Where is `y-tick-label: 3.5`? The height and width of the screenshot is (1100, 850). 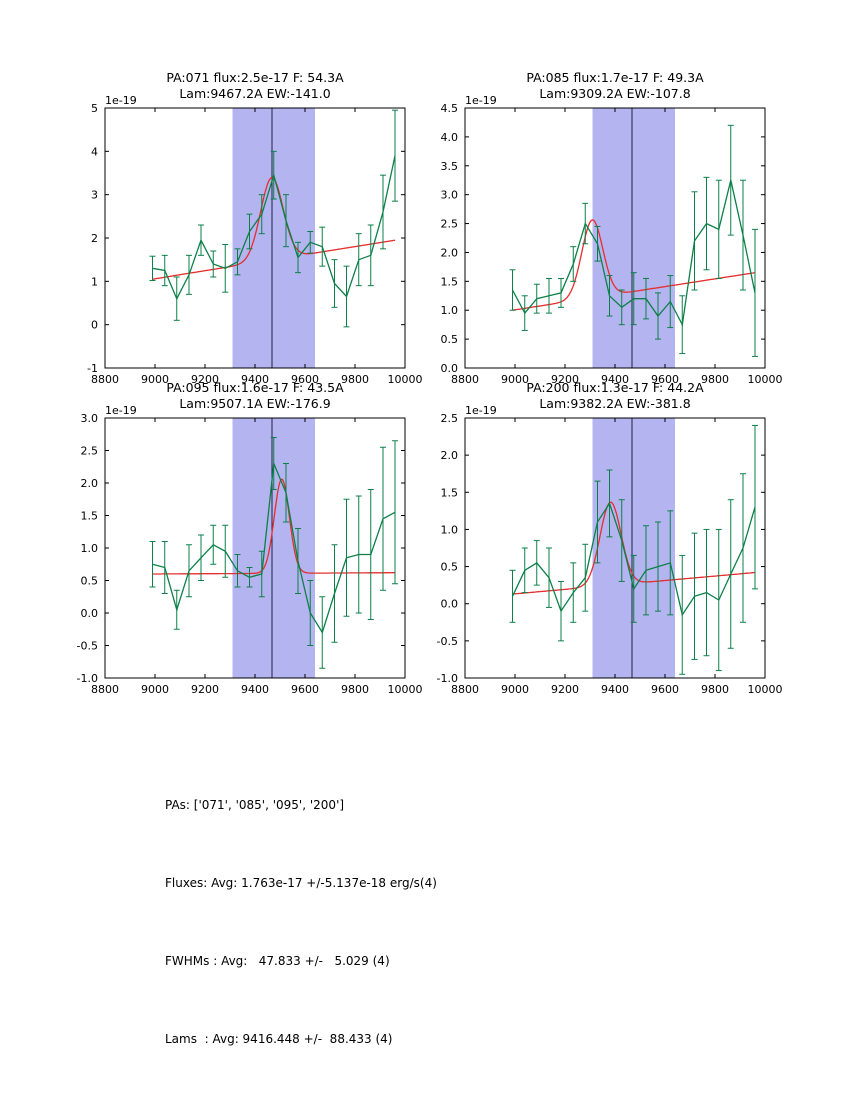
y-tick-label: 3.5 is located at coordinates (450, 166).